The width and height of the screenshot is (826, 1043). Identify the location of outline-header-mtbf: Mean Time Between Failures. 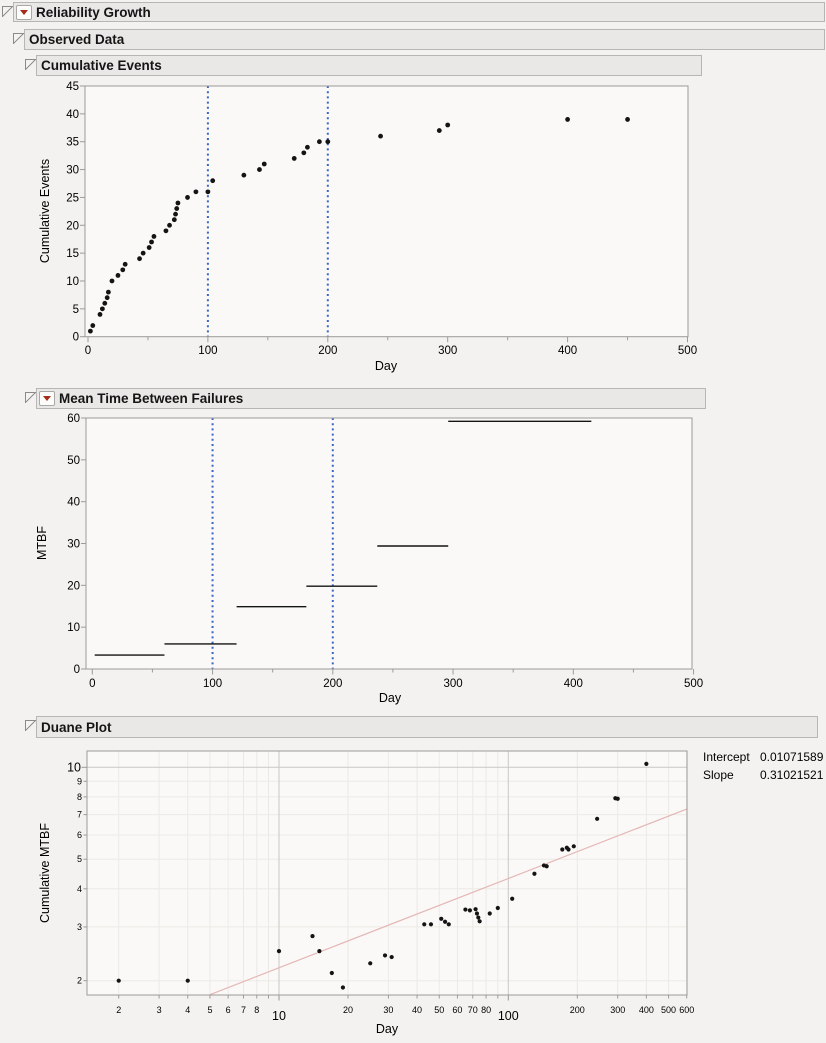
(371, 398).